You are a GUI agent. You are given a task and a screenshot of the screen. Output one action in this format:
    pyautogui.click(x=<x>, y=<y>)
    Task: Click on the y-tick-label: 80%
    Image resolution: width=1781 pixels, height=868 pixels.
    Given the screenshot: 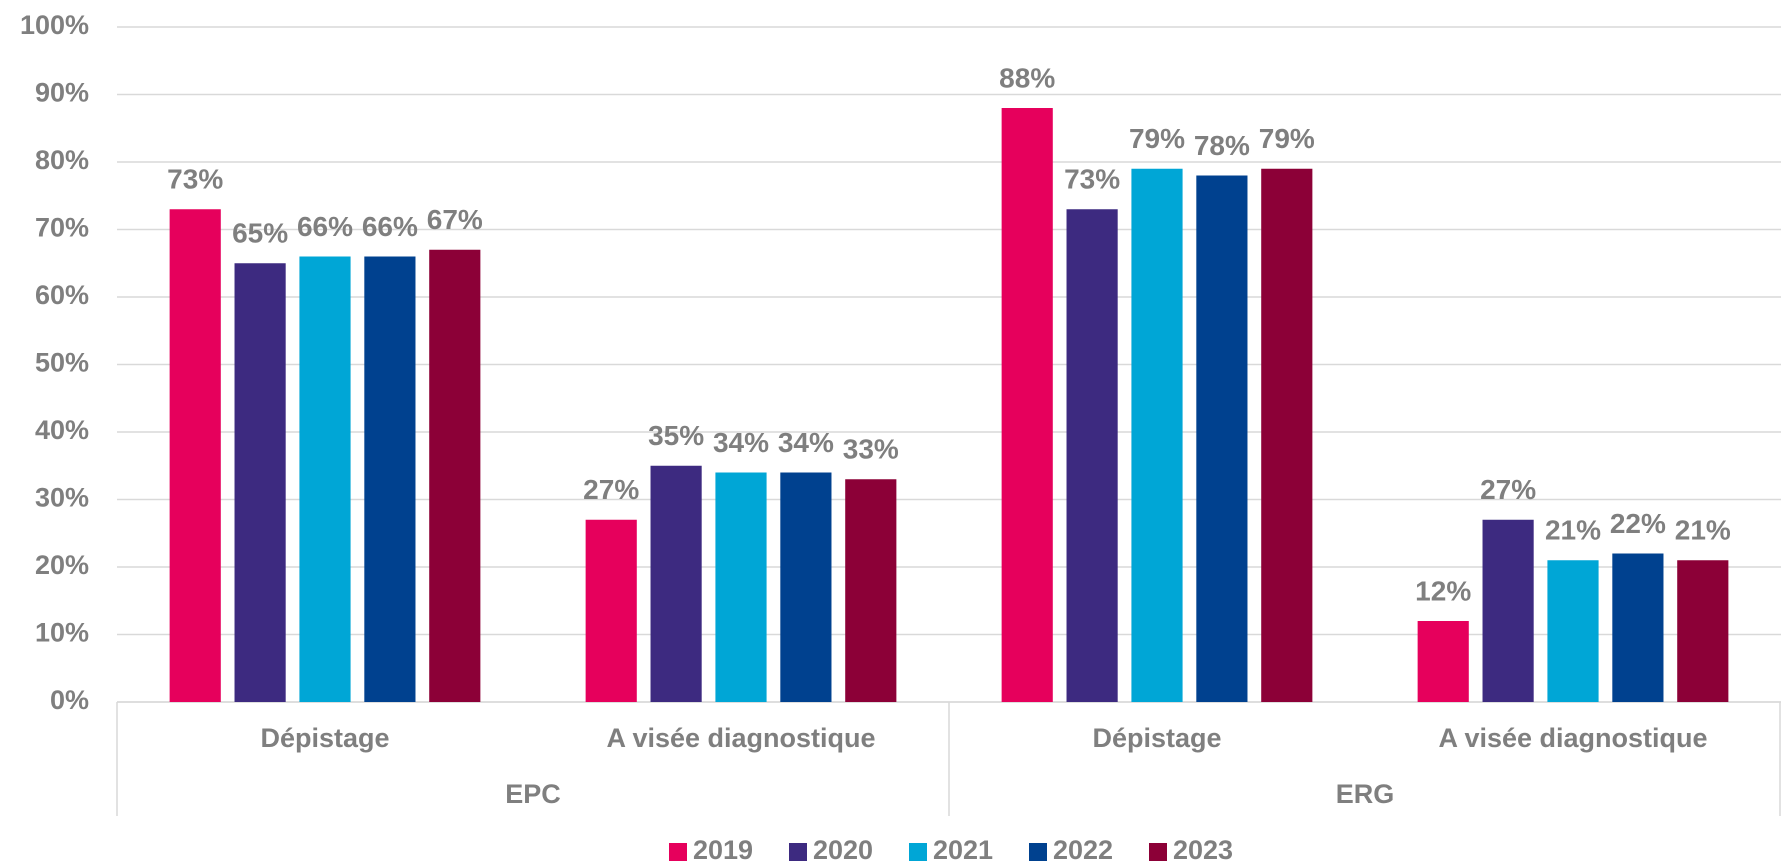 What is the action you would take?
    pyautogui.click(x=62, y=160)
    